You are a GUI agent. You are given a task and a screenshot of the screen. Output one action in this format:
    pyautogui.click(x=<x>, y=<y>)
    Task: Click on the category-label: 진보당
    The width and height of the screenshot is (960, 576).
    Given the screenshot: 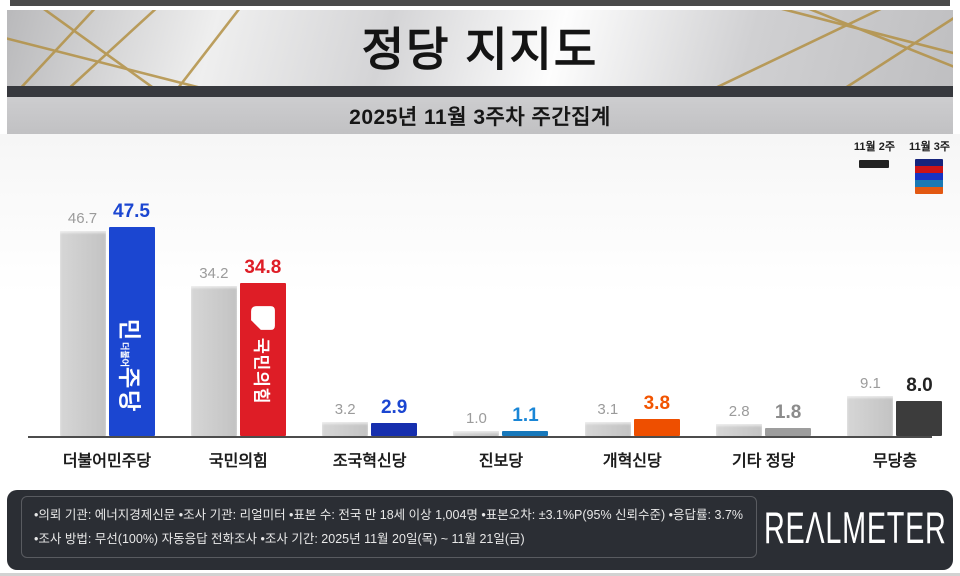 What is the action you would take?
    pyautogui.click(x=501, y=461)
    